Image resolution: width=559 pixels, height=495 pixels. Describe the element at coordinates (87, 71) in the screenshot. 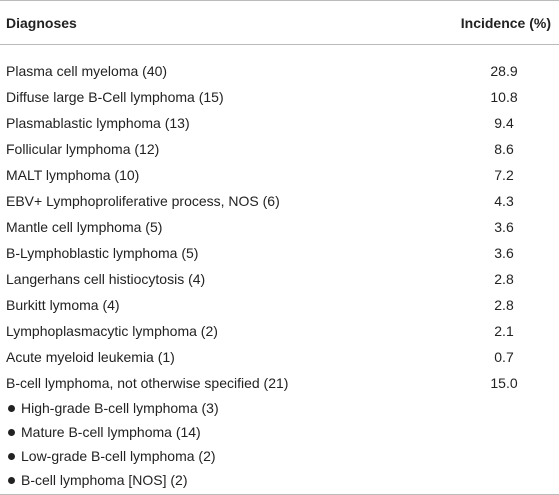

I see `table-cell: Plasma cell myeloma (40)` at that location.